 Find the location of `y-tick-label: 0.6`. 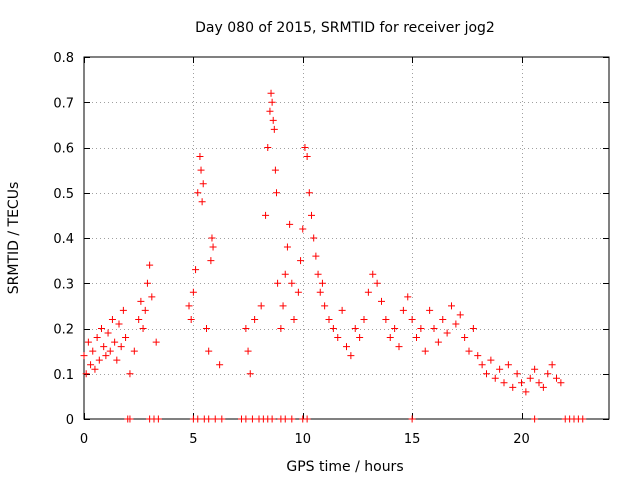

y-tick-label: 0.6 is located at coordinates (63, 149).